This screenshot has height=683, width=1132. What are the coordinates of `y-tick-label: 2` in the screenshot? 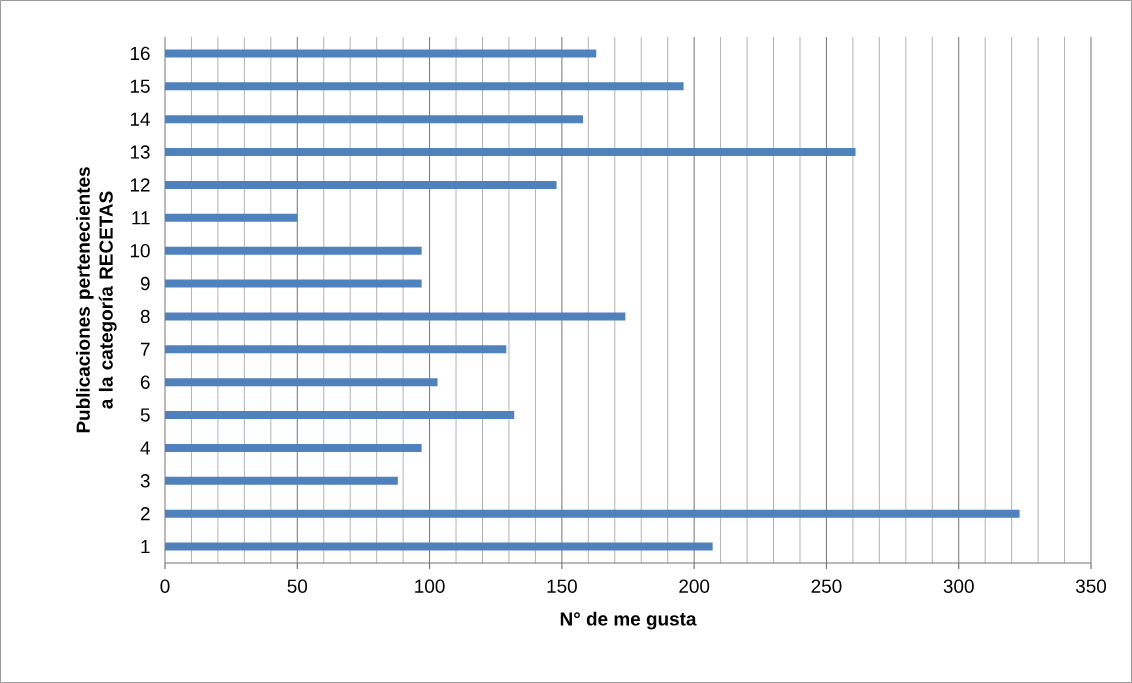 It's located at (145, 514).